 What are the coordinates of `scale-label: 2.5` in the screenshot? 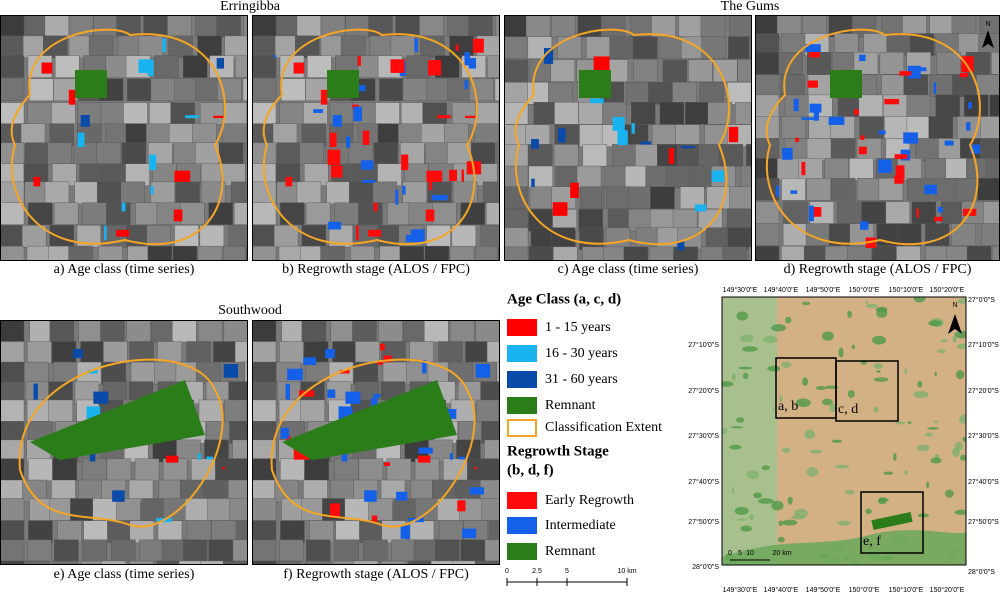 It's located at (537, 571).